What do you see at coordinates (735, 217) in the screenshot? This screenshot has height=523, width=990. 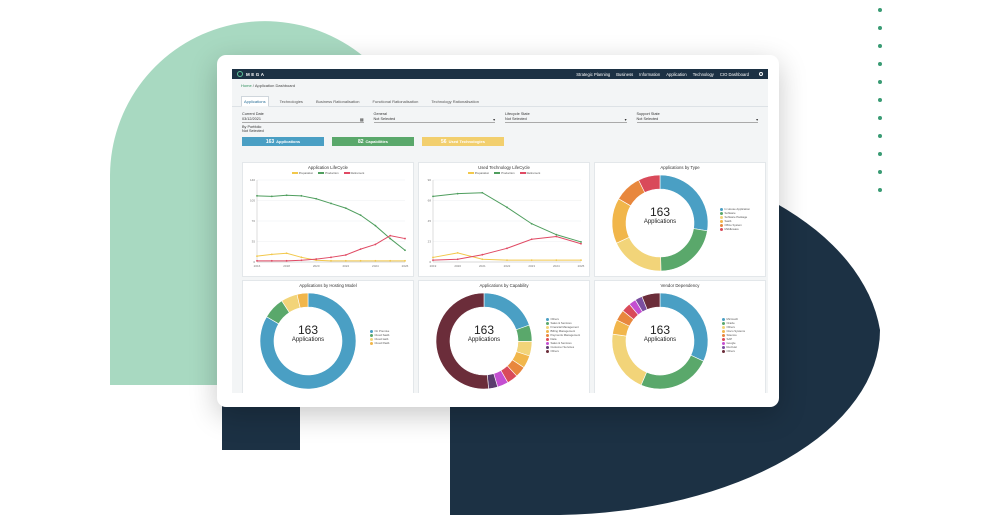 I see `legend-item: Software Package` at bounding box center [735, 217].